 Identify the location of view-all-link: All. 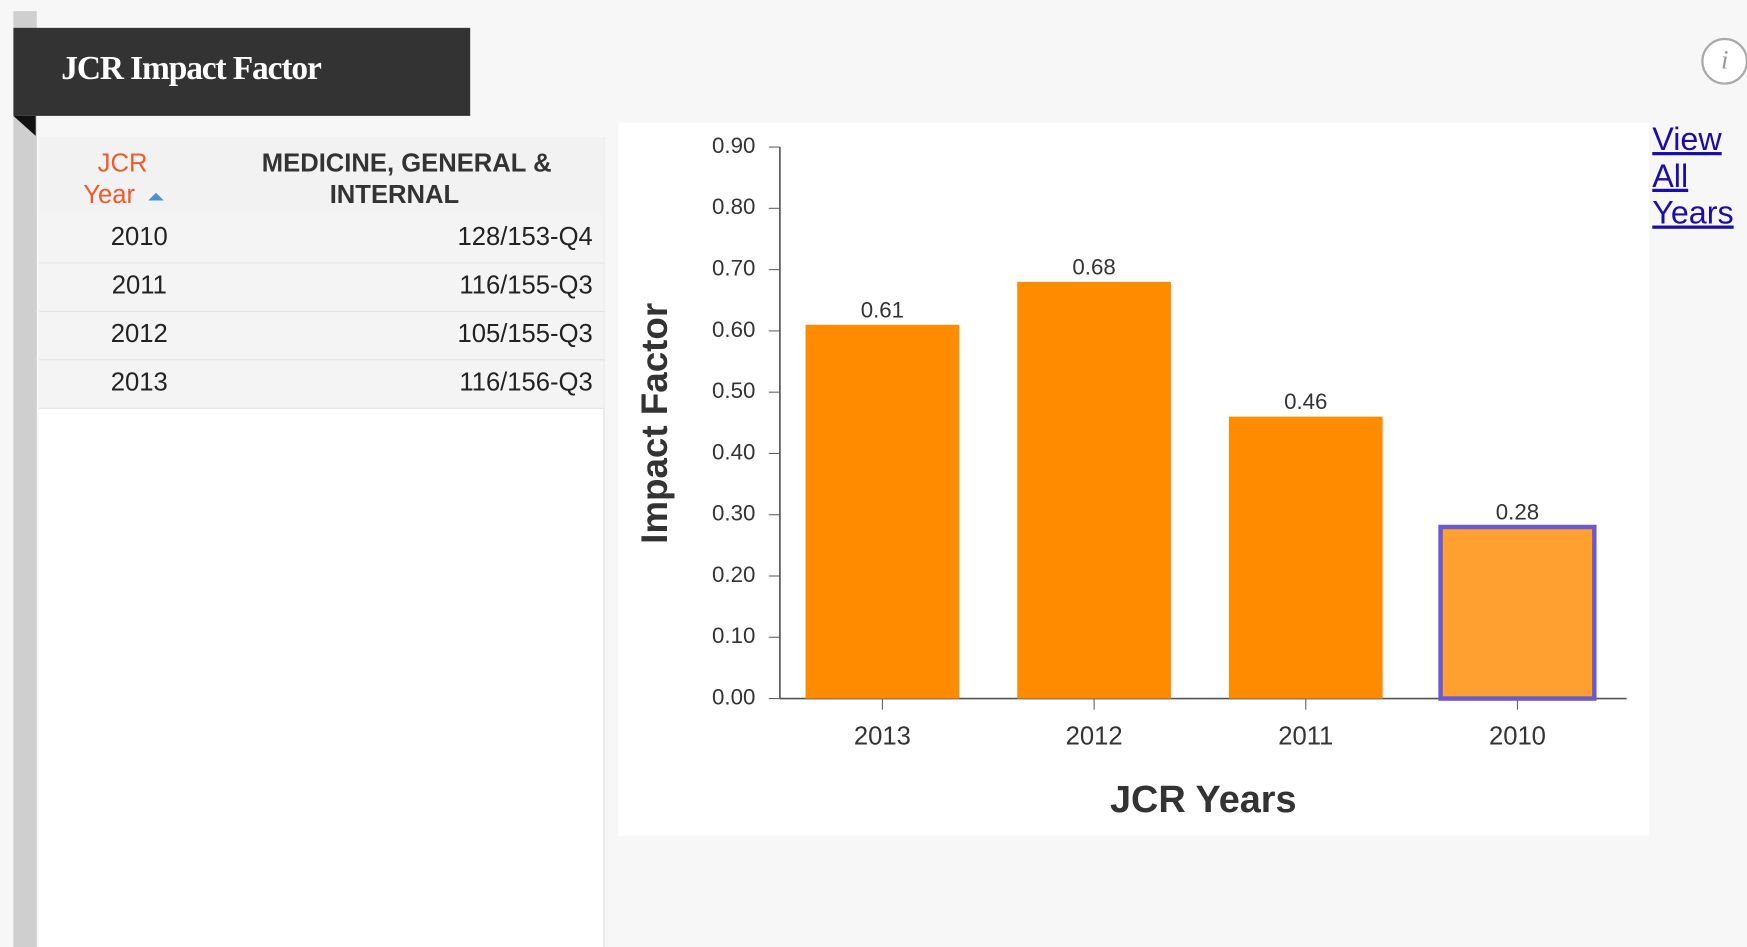
(1670, 176).